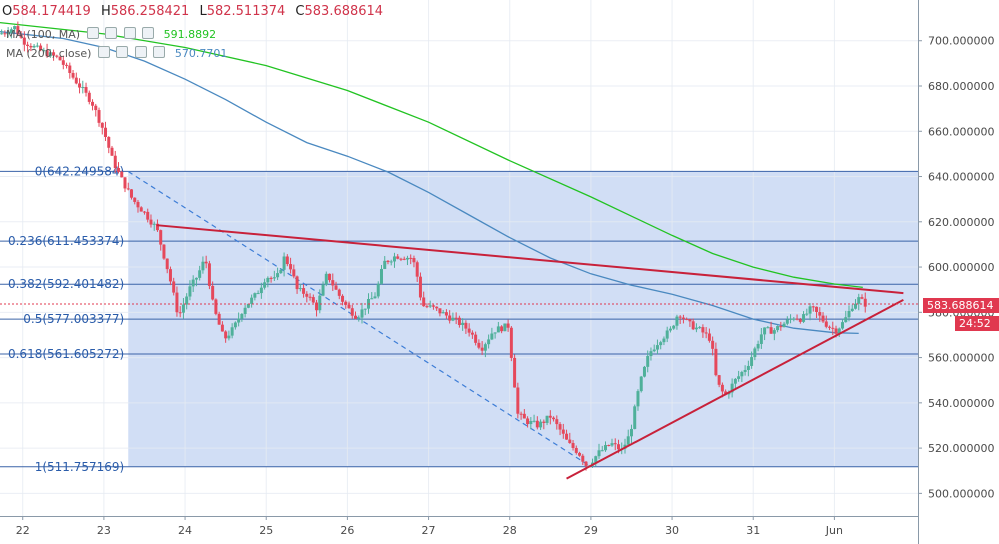 The height and width of the screenshot is (544, 999). I want to click on ma200-label: MA (200, close), so click(49, 53).